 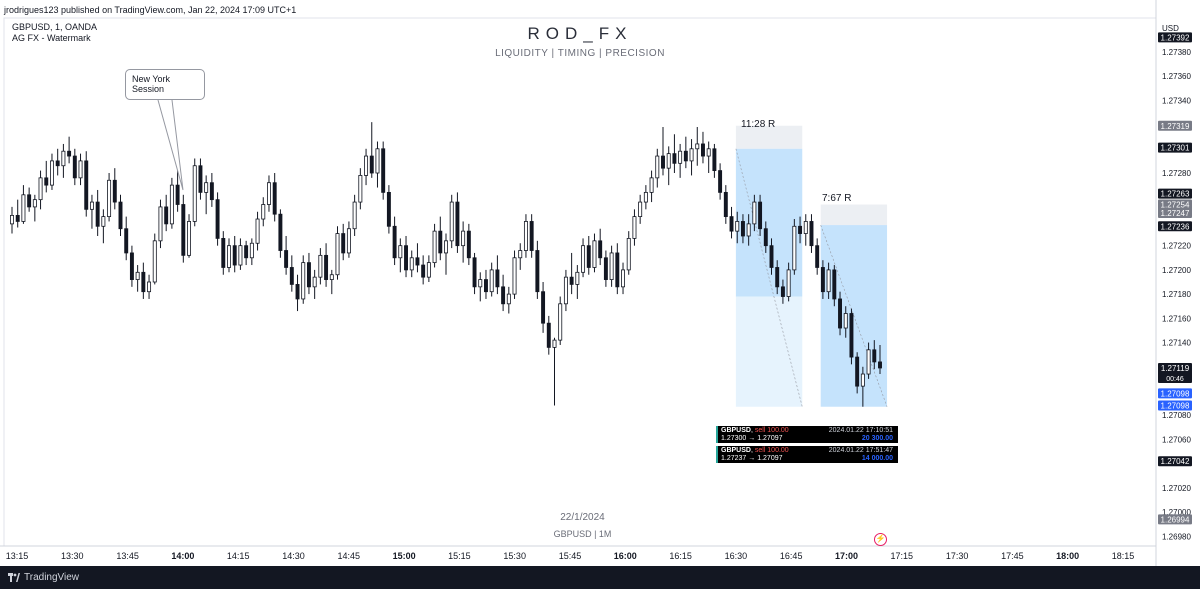 What do you see at coordinates (582, 517) in the screenshot?
I see `watermark-date: 22/1/2024` at bounding box center [582, 517].